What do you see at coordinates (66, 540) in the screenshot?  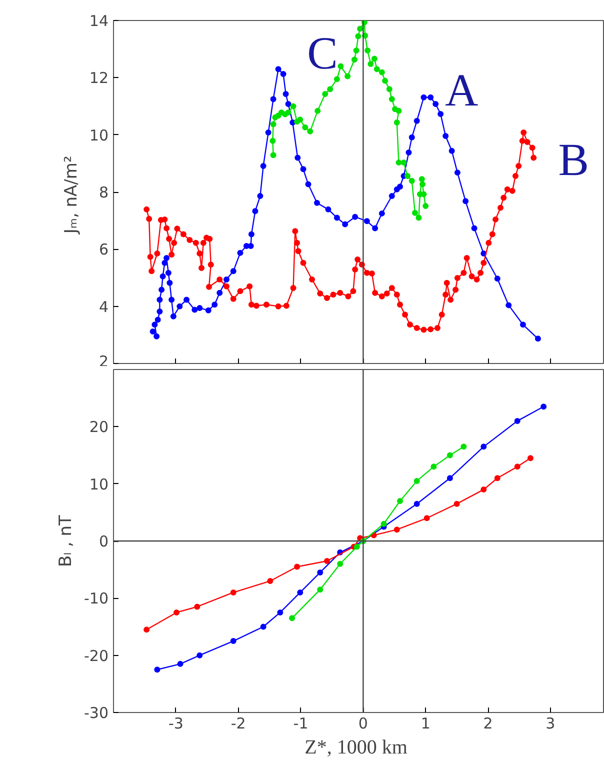 I see `y-axis-title: Bₗ , nT` at bounding box center [66, 540].